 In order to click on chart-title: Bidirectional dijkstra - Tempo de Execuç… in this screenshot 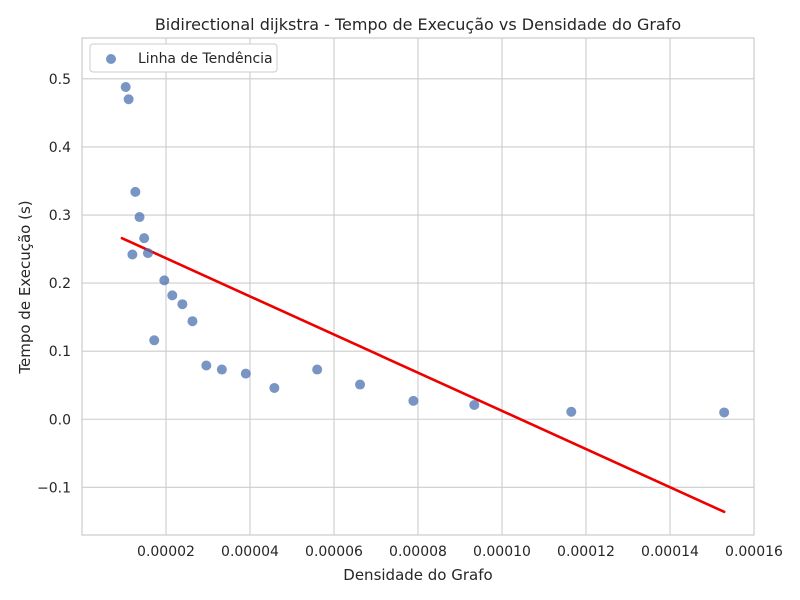, I will do `click(418, 24)`.